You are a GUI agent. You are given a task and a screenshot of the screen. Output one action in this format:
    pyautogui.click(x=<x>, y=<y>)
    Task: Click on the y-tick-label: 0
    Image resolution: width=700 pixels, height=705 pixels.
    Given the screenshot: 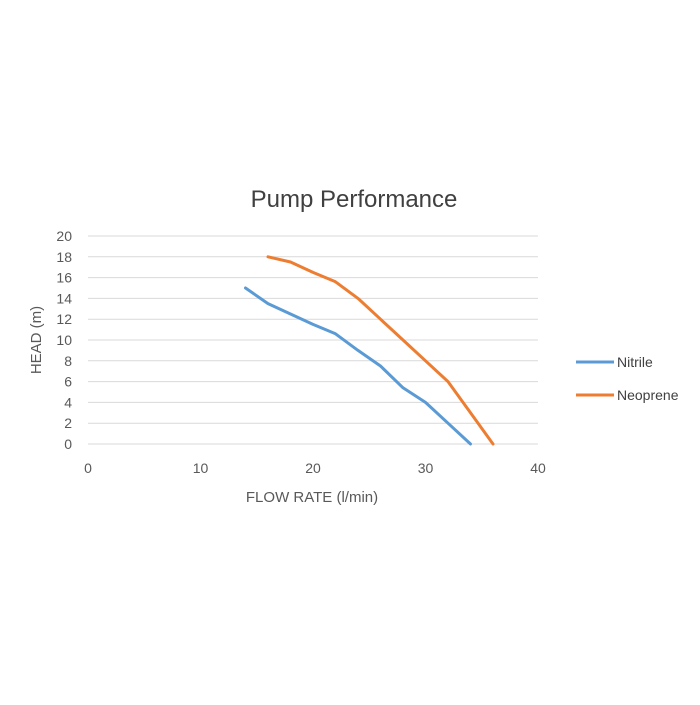 What is the action you would take?
    pyautogui.click(x=68, y=444)
    